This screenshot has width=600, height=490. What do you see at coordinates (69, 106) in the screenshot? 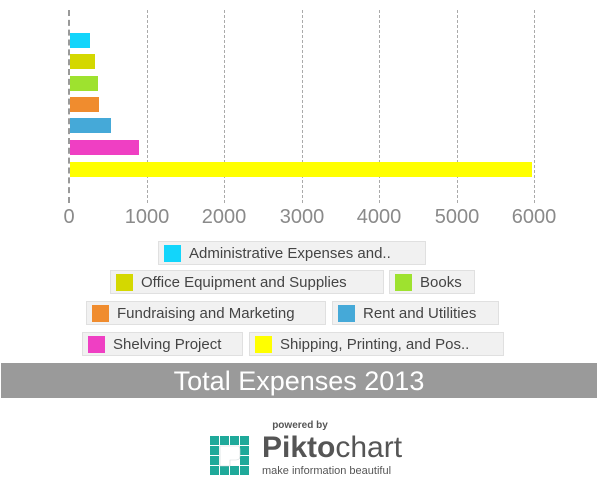
I see `y-axis` at bounding box center [69, 106].